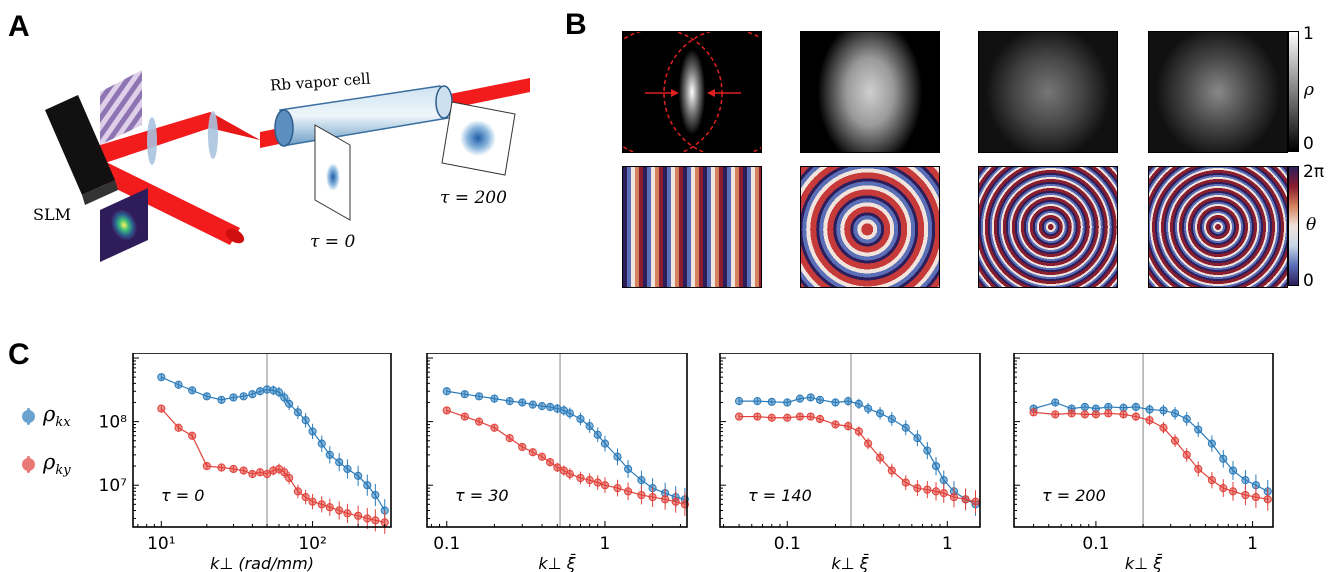  What do you see at coordinates (557, 462) in the screenshot?
I see `spectrum-chart: 0.1 1 τ = 30 k⊥ ξ̄` at bounding box center [557, 462].